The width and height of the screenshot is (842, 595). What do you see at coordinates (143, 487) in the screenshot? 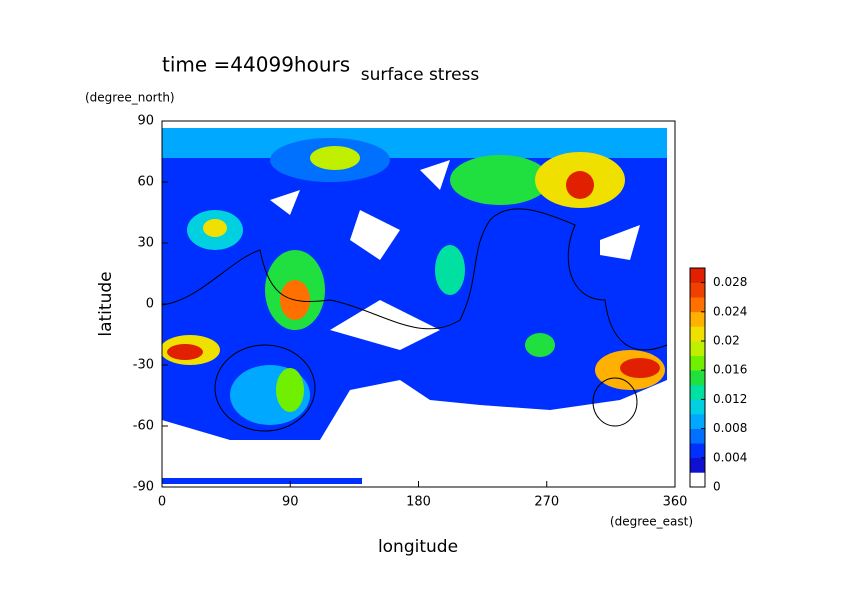
I see `y-tick-label: -90` at bounding box center [143, 487].